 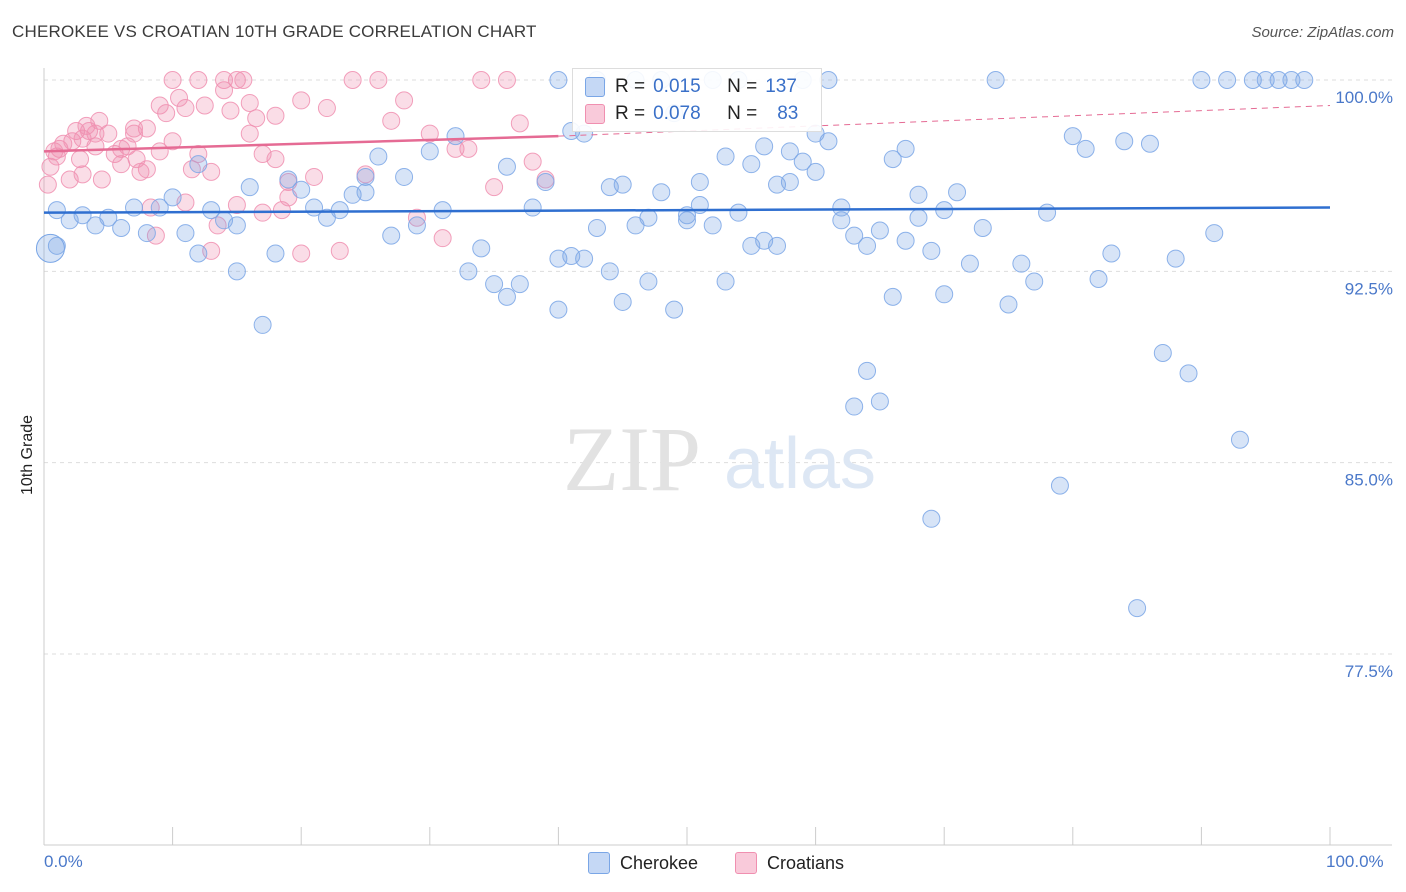 I want to click on watermark: ZIP atlas, so click(x=719, y=459).